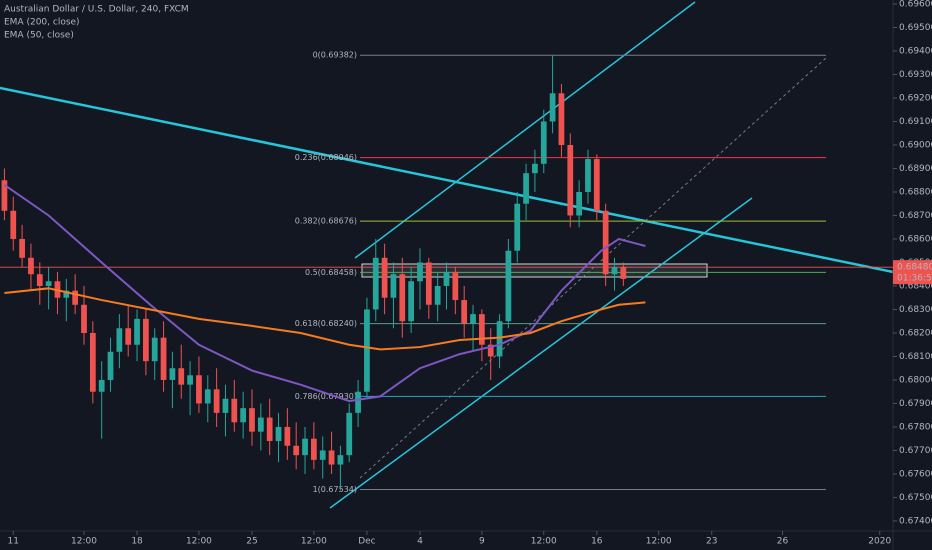 This screenshot has width=932, height=550. What do you see at coordinates (420, 542) in the screenshot?
I see `x-tick-label: 4` at bounding box center [420, 542].